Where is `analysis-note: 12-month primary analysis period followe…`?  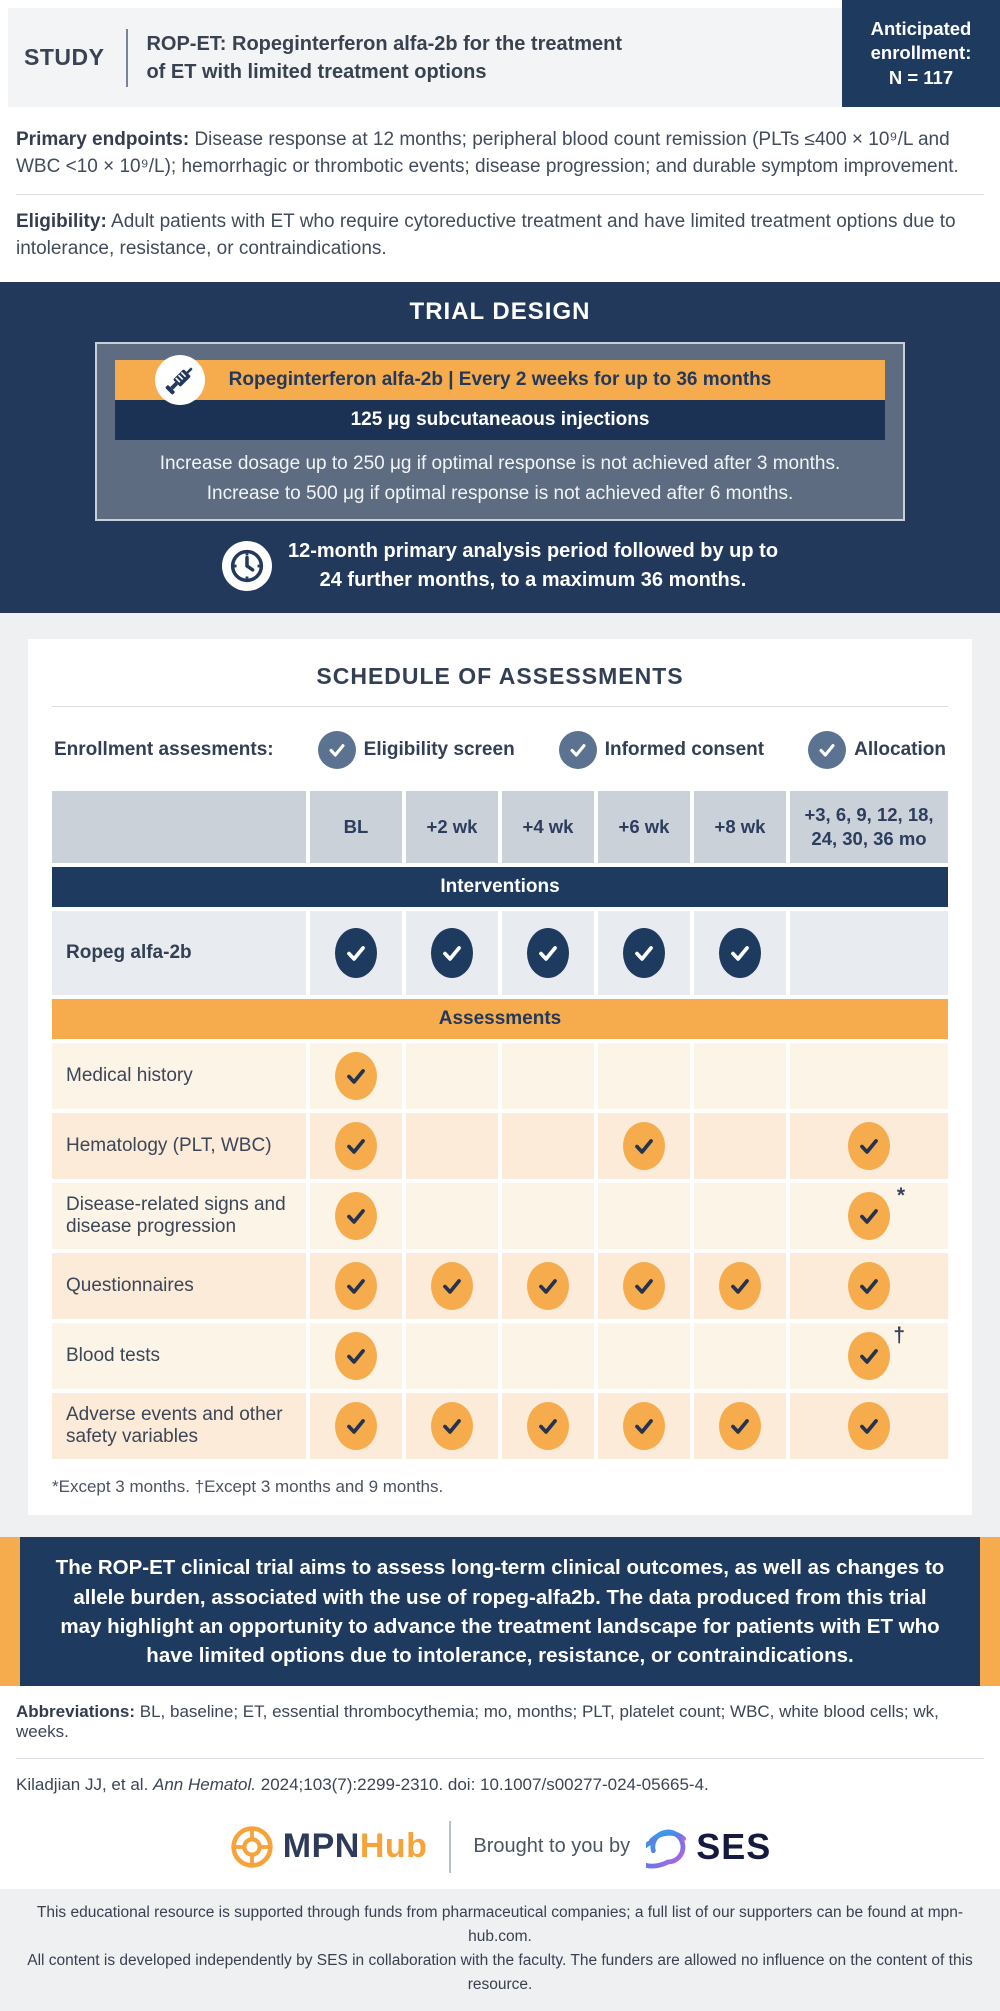
analysis-note: 12-month primary analysis period followe… is located at coordinates (533, 566).